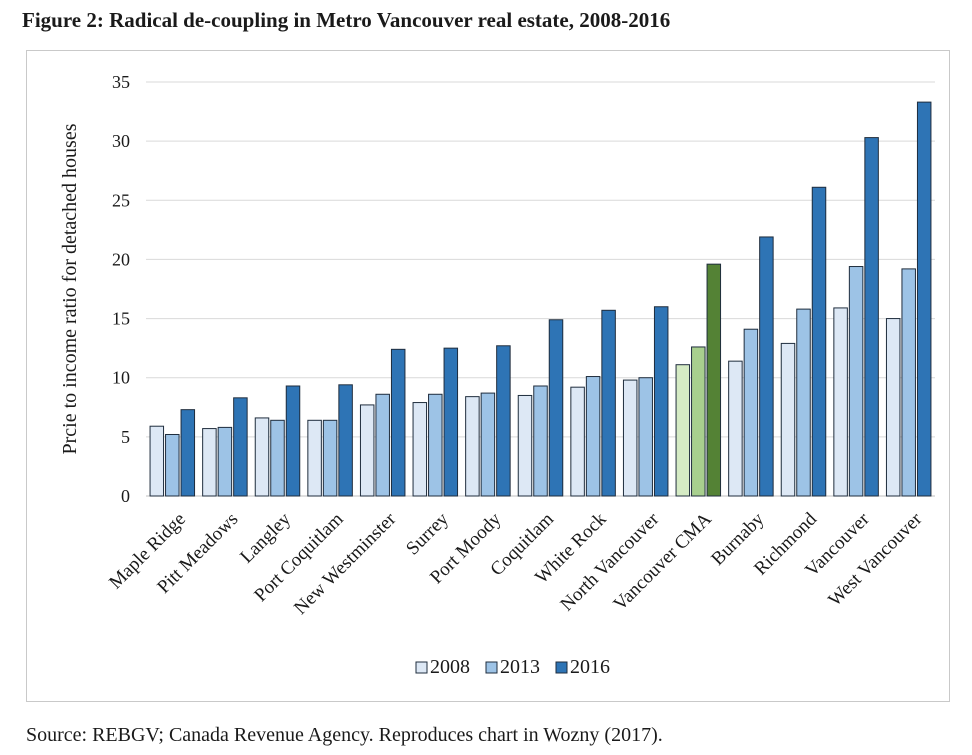  What do you see at coordinates (121, 200) in the screenshot?
I see `y-tick-label: 25` at bounding box center [121, 200].